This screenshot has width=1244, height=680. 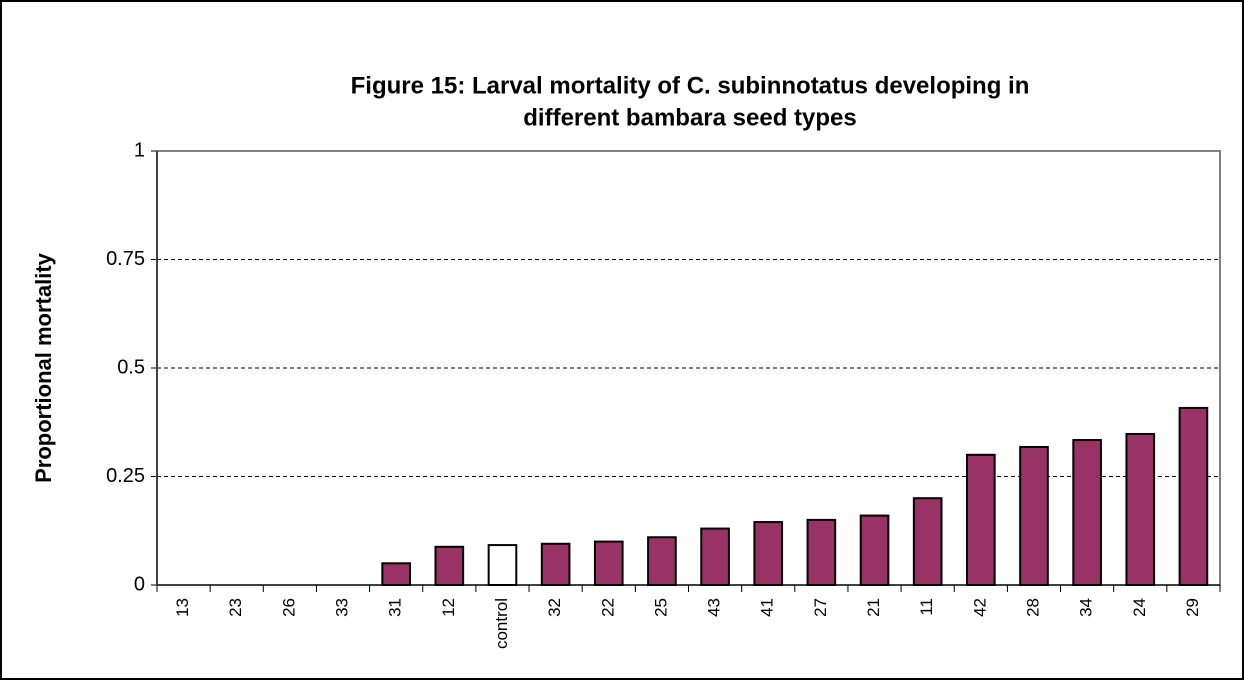 I want to click on x-tick-label: 43, so click(x=714, y=607).